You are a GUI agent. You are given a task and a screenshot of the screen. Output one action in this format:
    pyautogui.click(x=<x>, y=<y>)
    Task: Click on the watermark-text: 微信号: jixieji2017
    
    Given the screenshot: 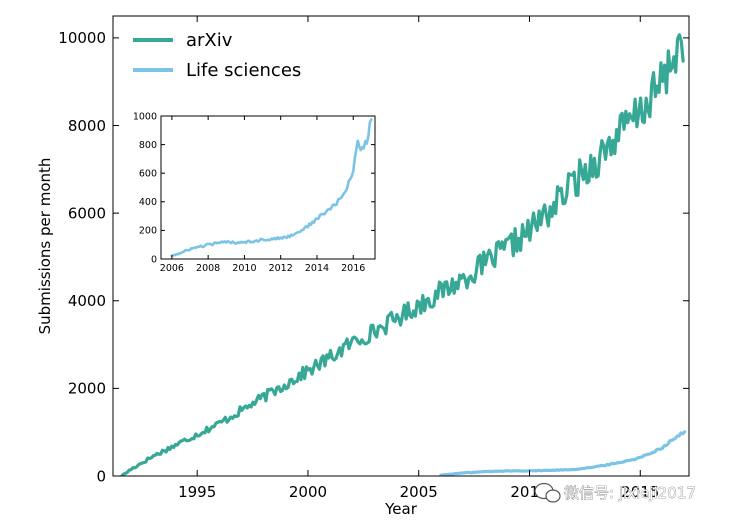 What is the action you would take?
    pyautogui.click(x=630, y=493)
    